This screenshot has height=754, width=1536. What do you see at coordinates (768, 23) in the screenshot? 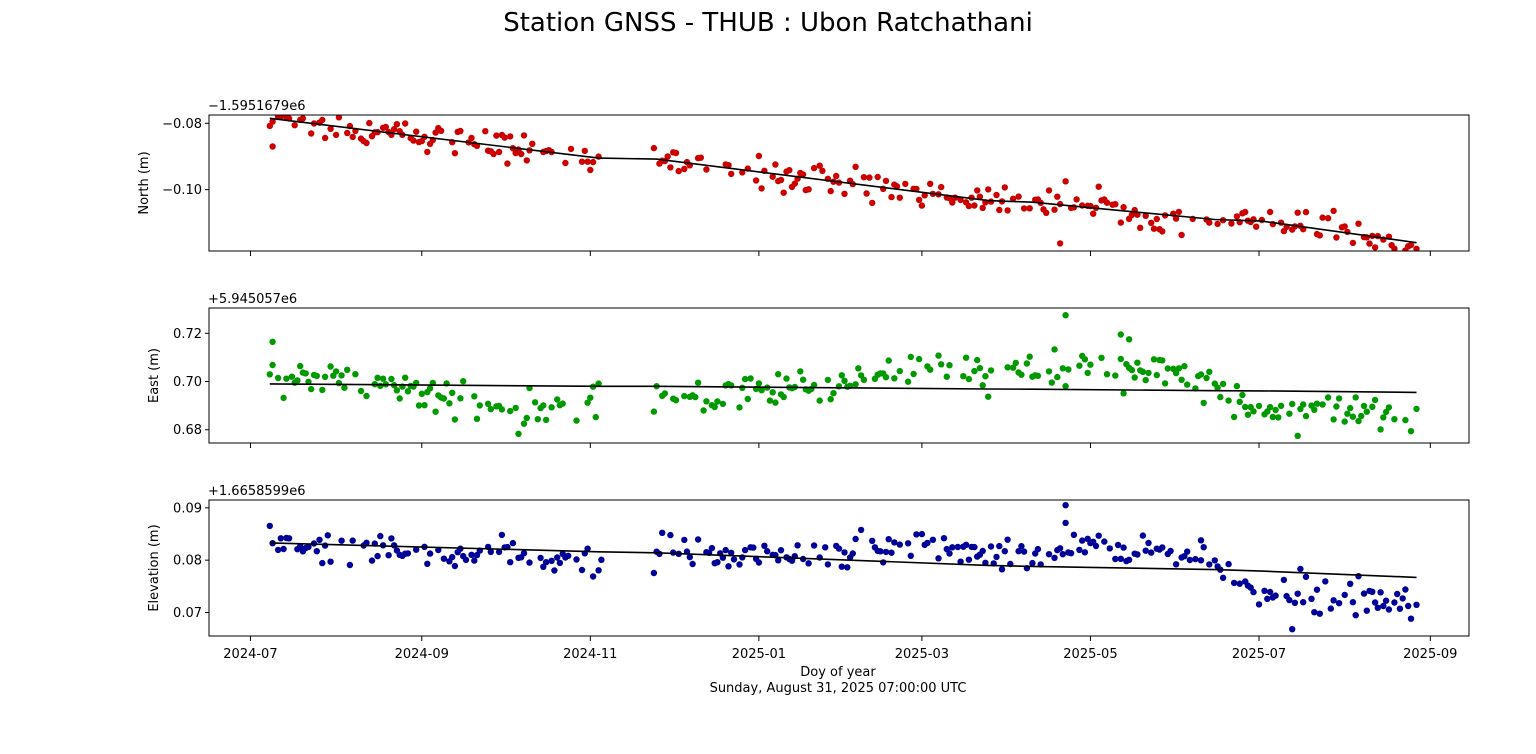
I see `figure-title: Station GNSS - THUB : Ubon Ratchathani` at bounding box center [768, 23].